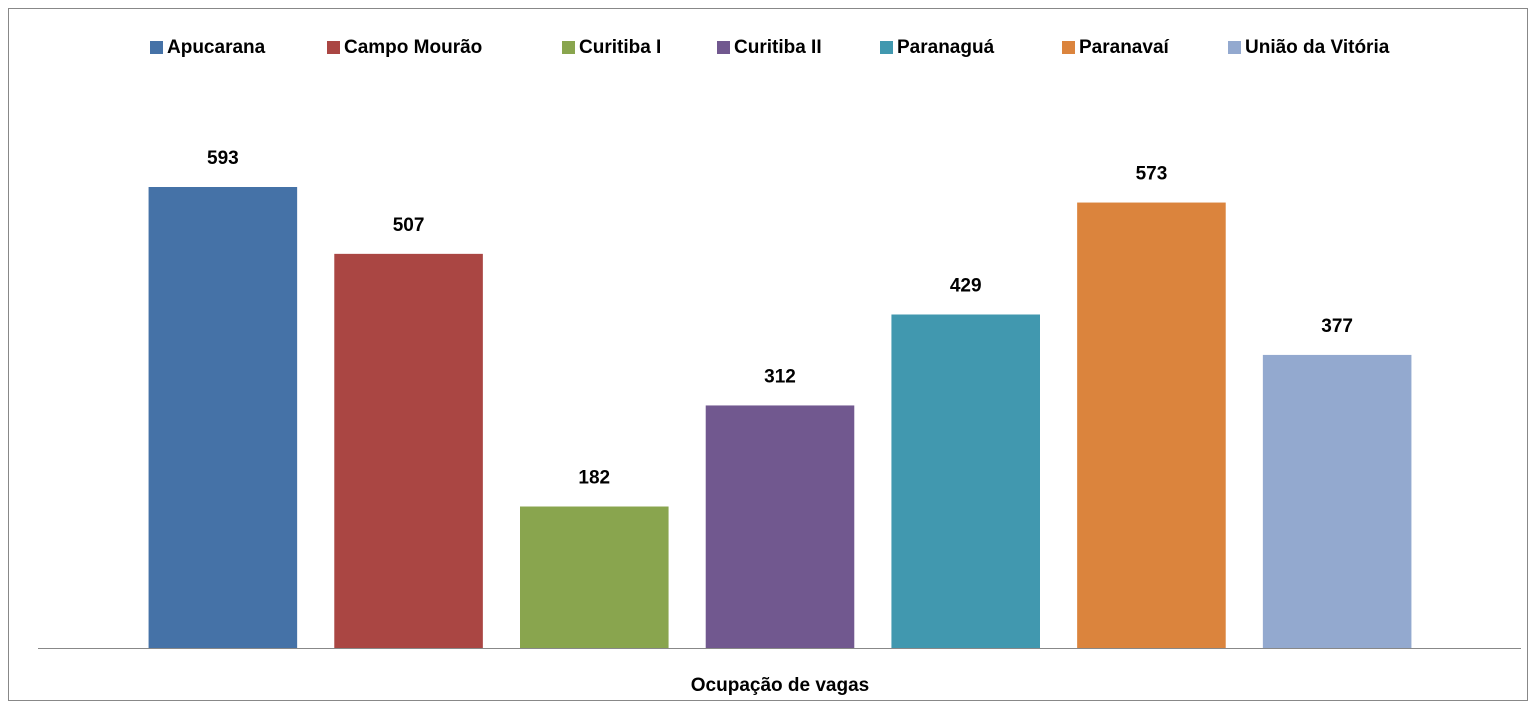 This screenshot has width=1536, height=709. Describe the element at coordinates (780, 685) in the screenshot. I see `x-tick-label: Ocupação de vagas` at that location.